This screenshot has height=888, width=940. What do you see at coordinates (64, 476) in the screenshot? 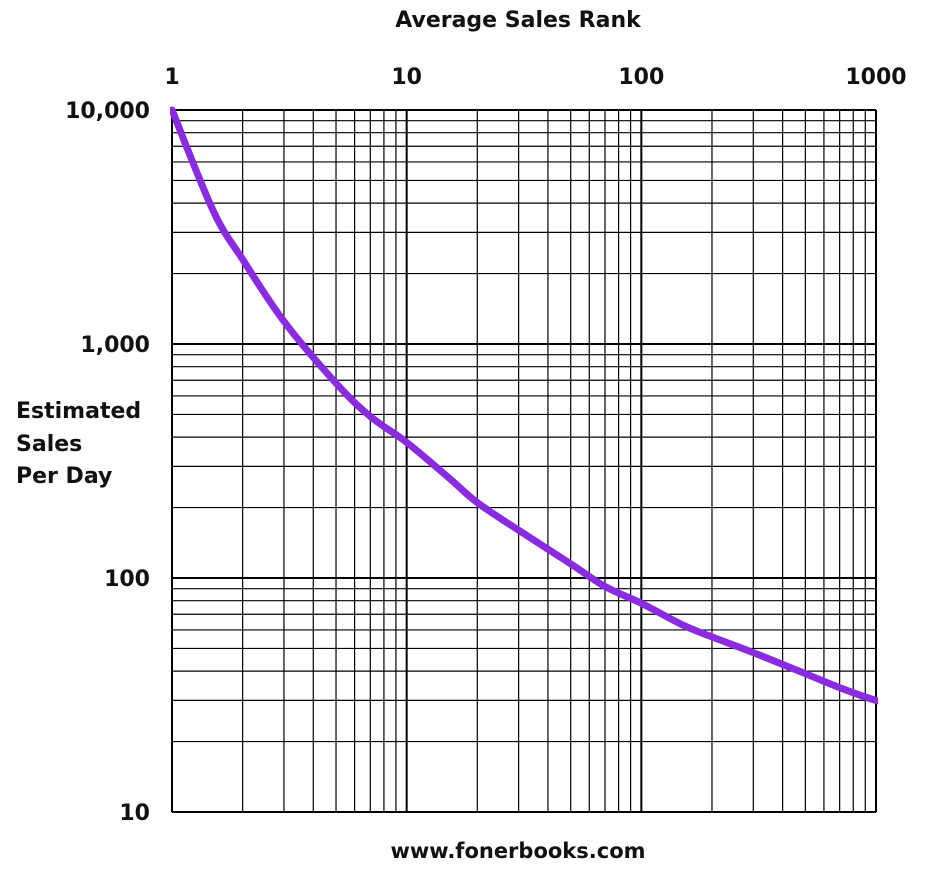
I see `y-axis-label-line-3: Per Day` at bounding box center [64, 476].